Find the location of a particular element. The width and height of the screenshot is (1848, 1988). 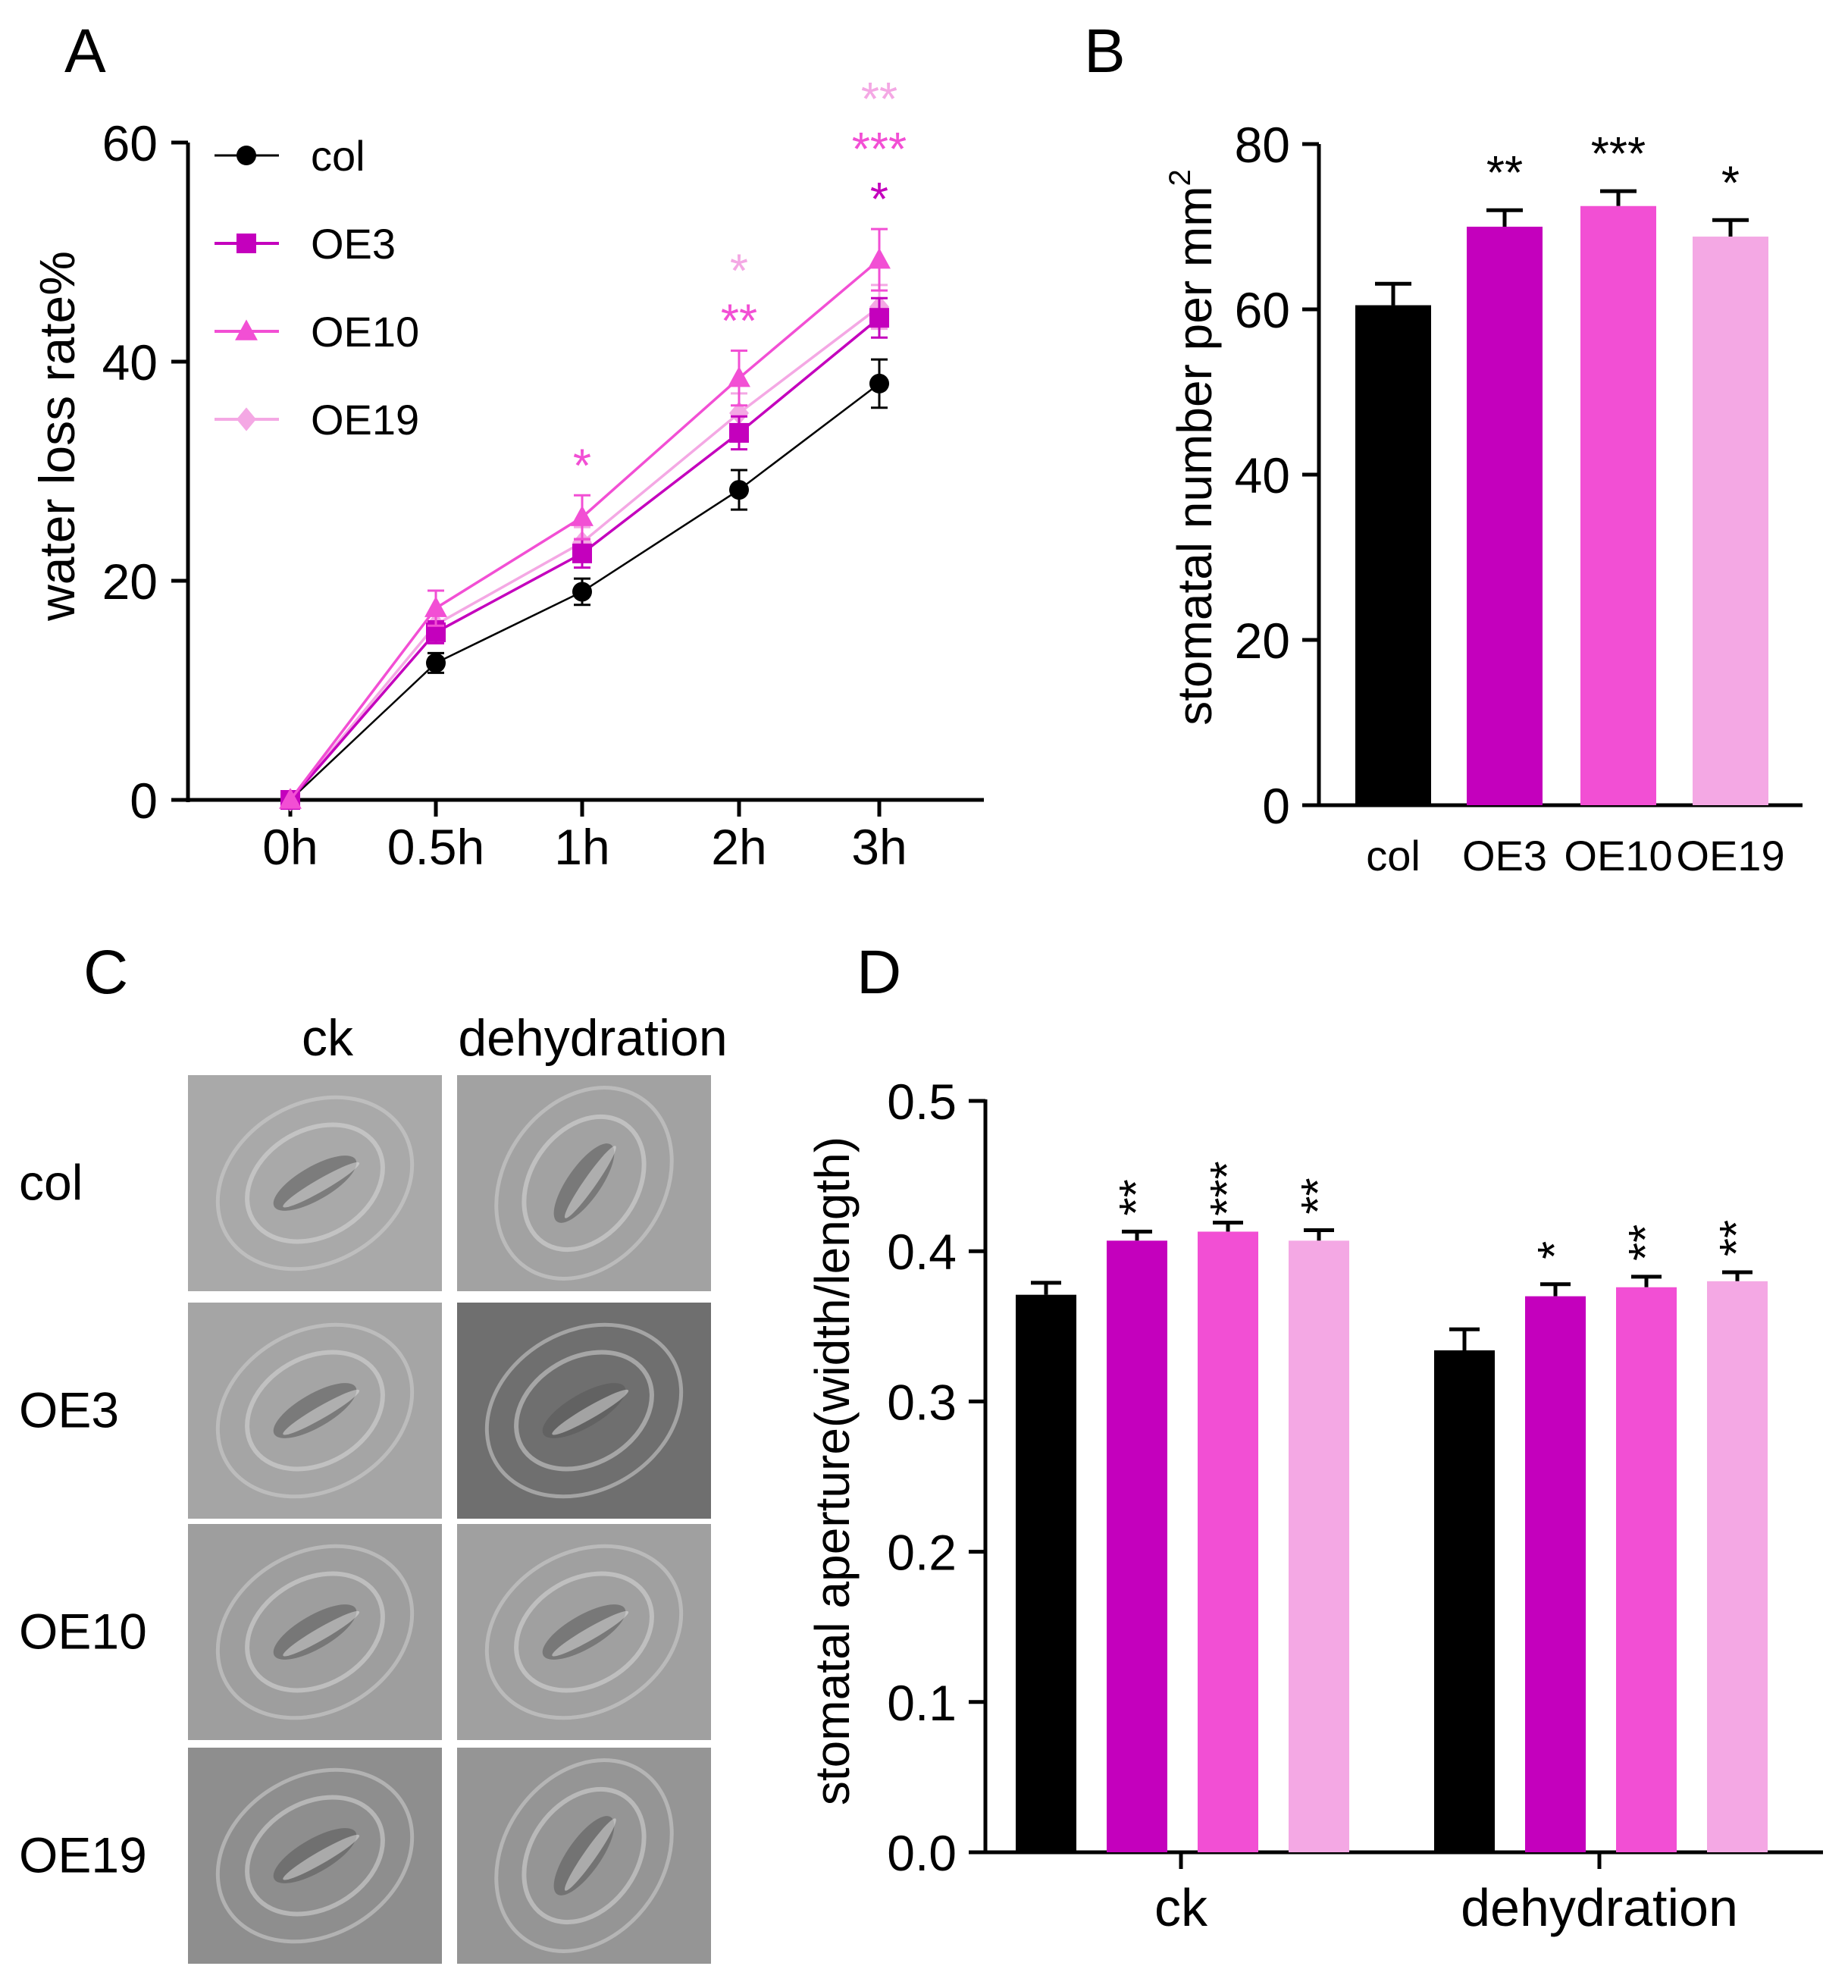

panel-a-legend: col OE3 OE10 OE19 is located at coordinates (317, 288).